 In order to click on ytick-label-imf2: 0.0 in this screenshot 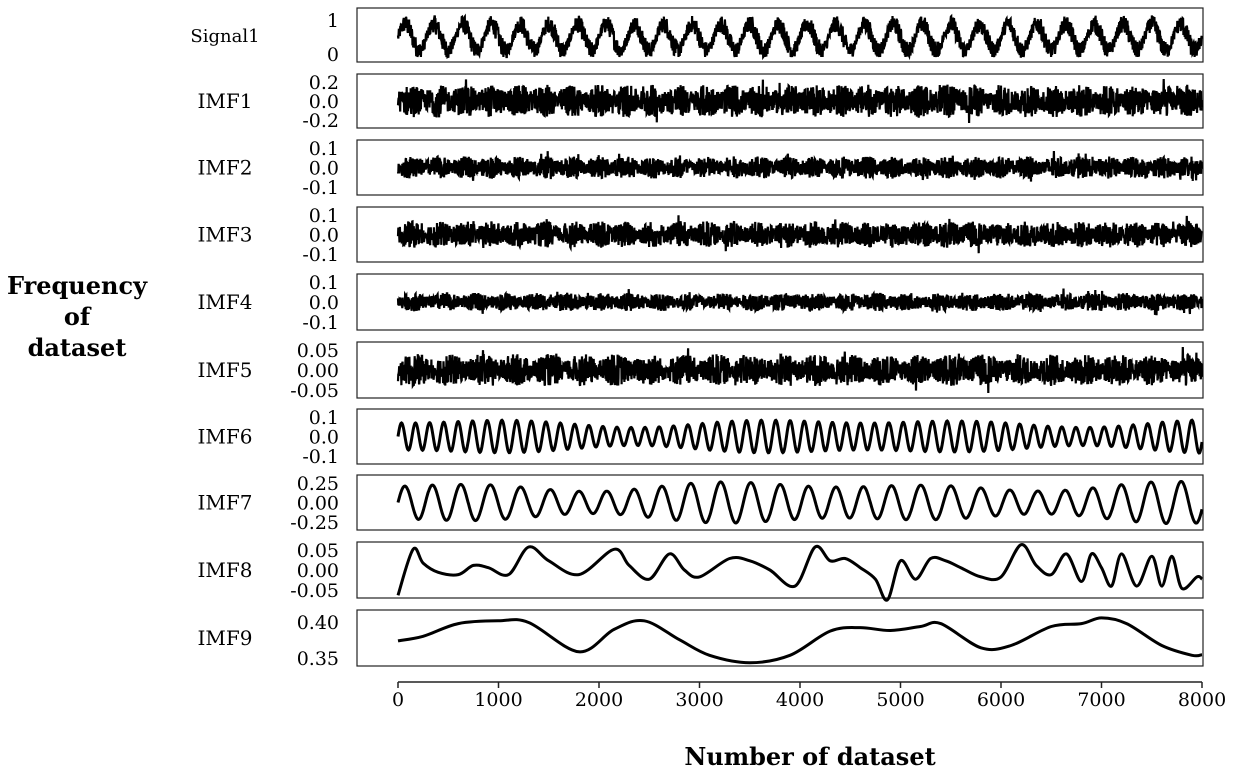, I will do `click(324, 169)`.